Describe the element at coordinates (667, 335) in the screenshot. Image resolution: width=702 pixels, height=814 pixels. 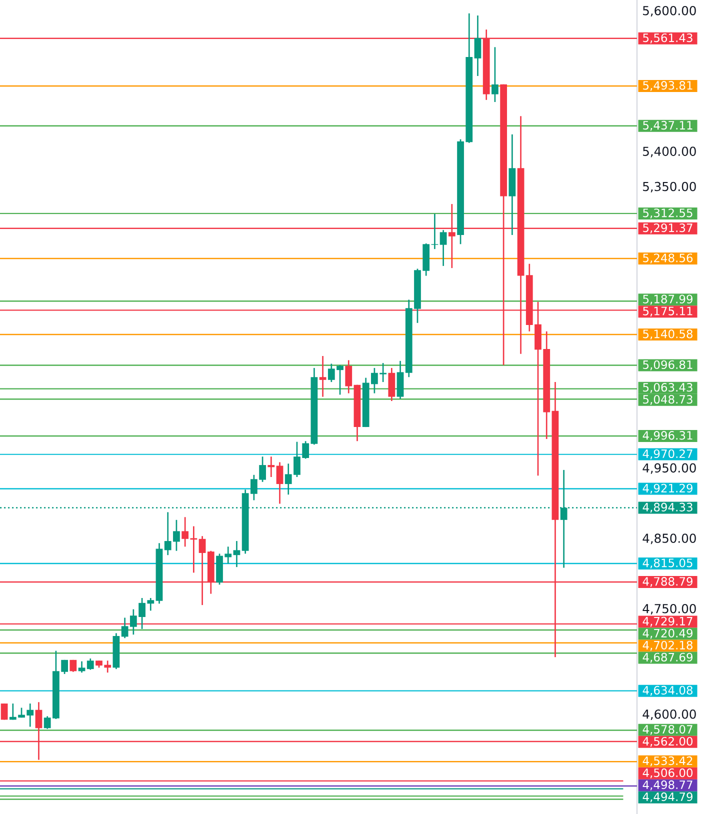
I see `ref-line-label: 5,140.58` at that location.